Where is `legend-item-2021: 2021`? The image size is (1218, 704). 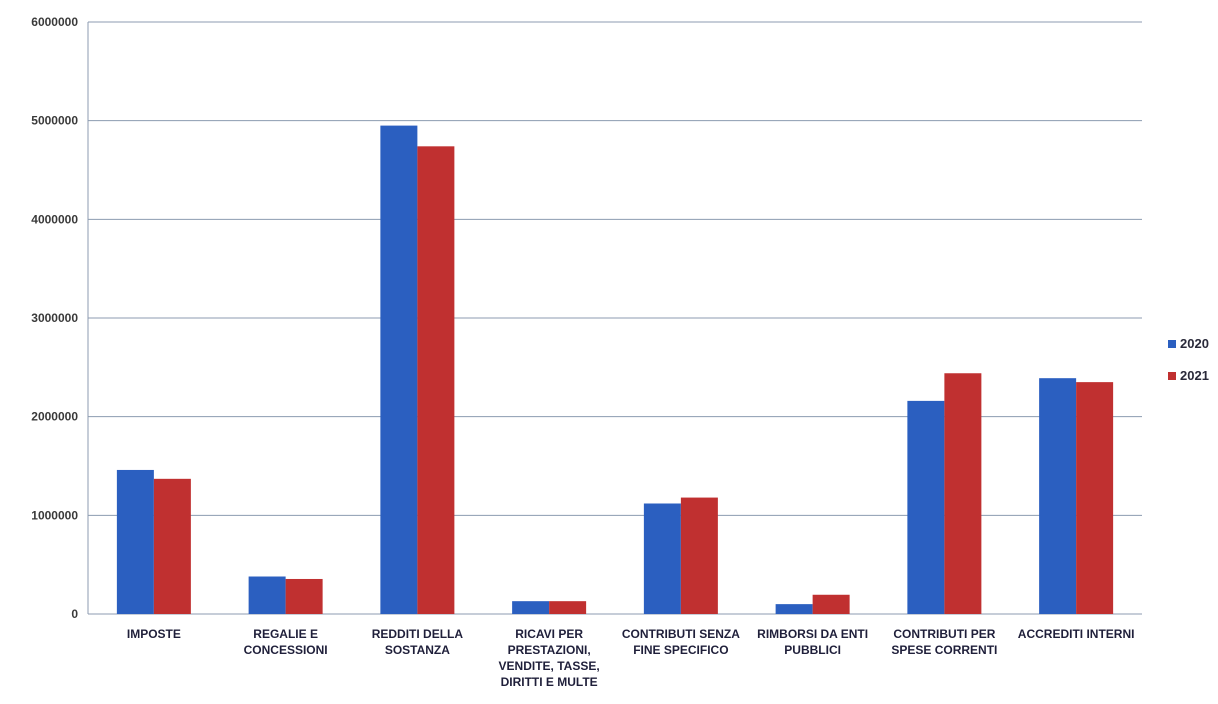
legend-item-2021: 2021 is located at coordinates (1188, 375).